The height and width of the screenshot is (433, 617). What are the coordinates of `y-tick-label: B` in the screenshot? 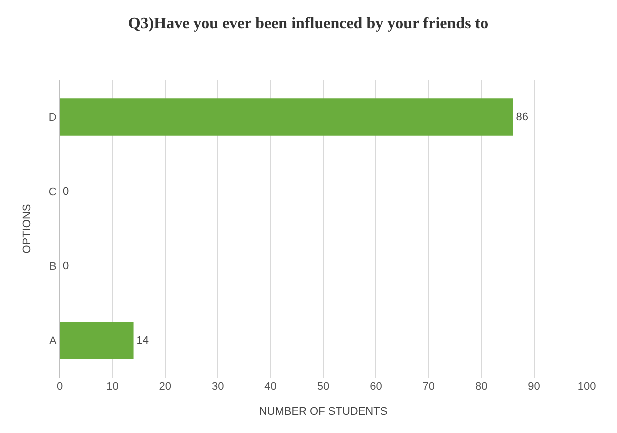 It's located at (53, 267).